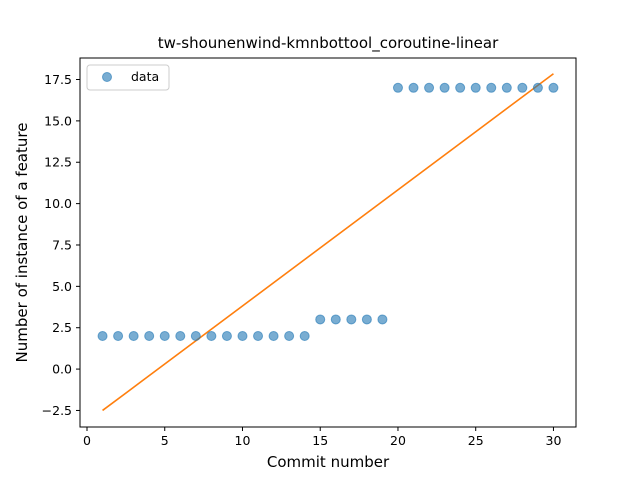  I want to click on x-axis: 0 5 10 15 20 25 30, so click(322, 437).